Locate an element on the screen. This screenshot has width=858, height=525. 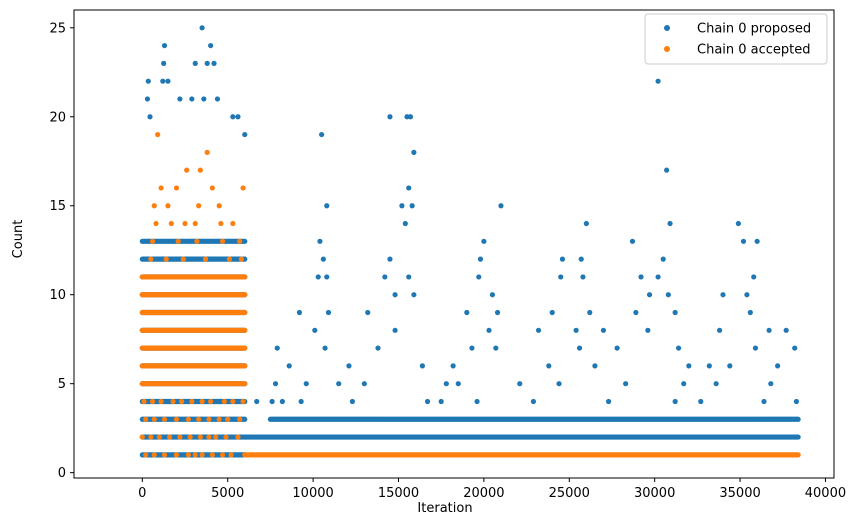
x-tick-label: 20000 is located at coordinates (483, 493).